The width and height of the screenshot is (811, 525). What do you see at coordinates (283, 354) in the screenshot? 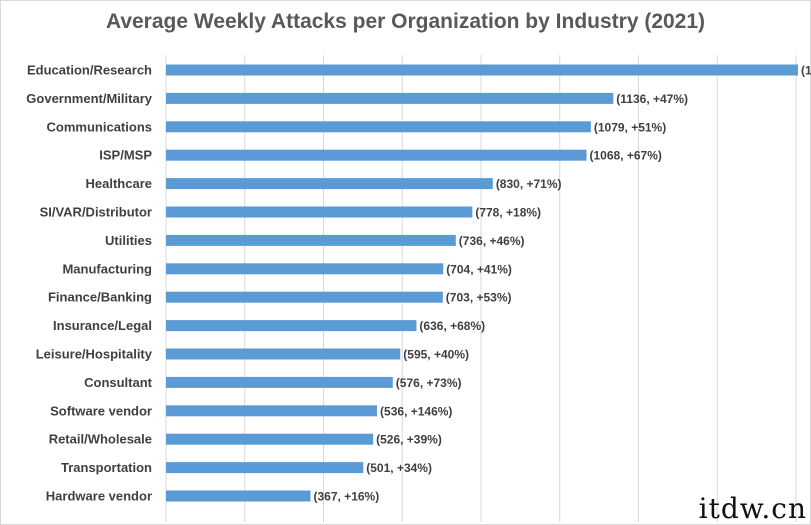
I see `bar-leisure-hospitality` at bounding box center [283, 354].